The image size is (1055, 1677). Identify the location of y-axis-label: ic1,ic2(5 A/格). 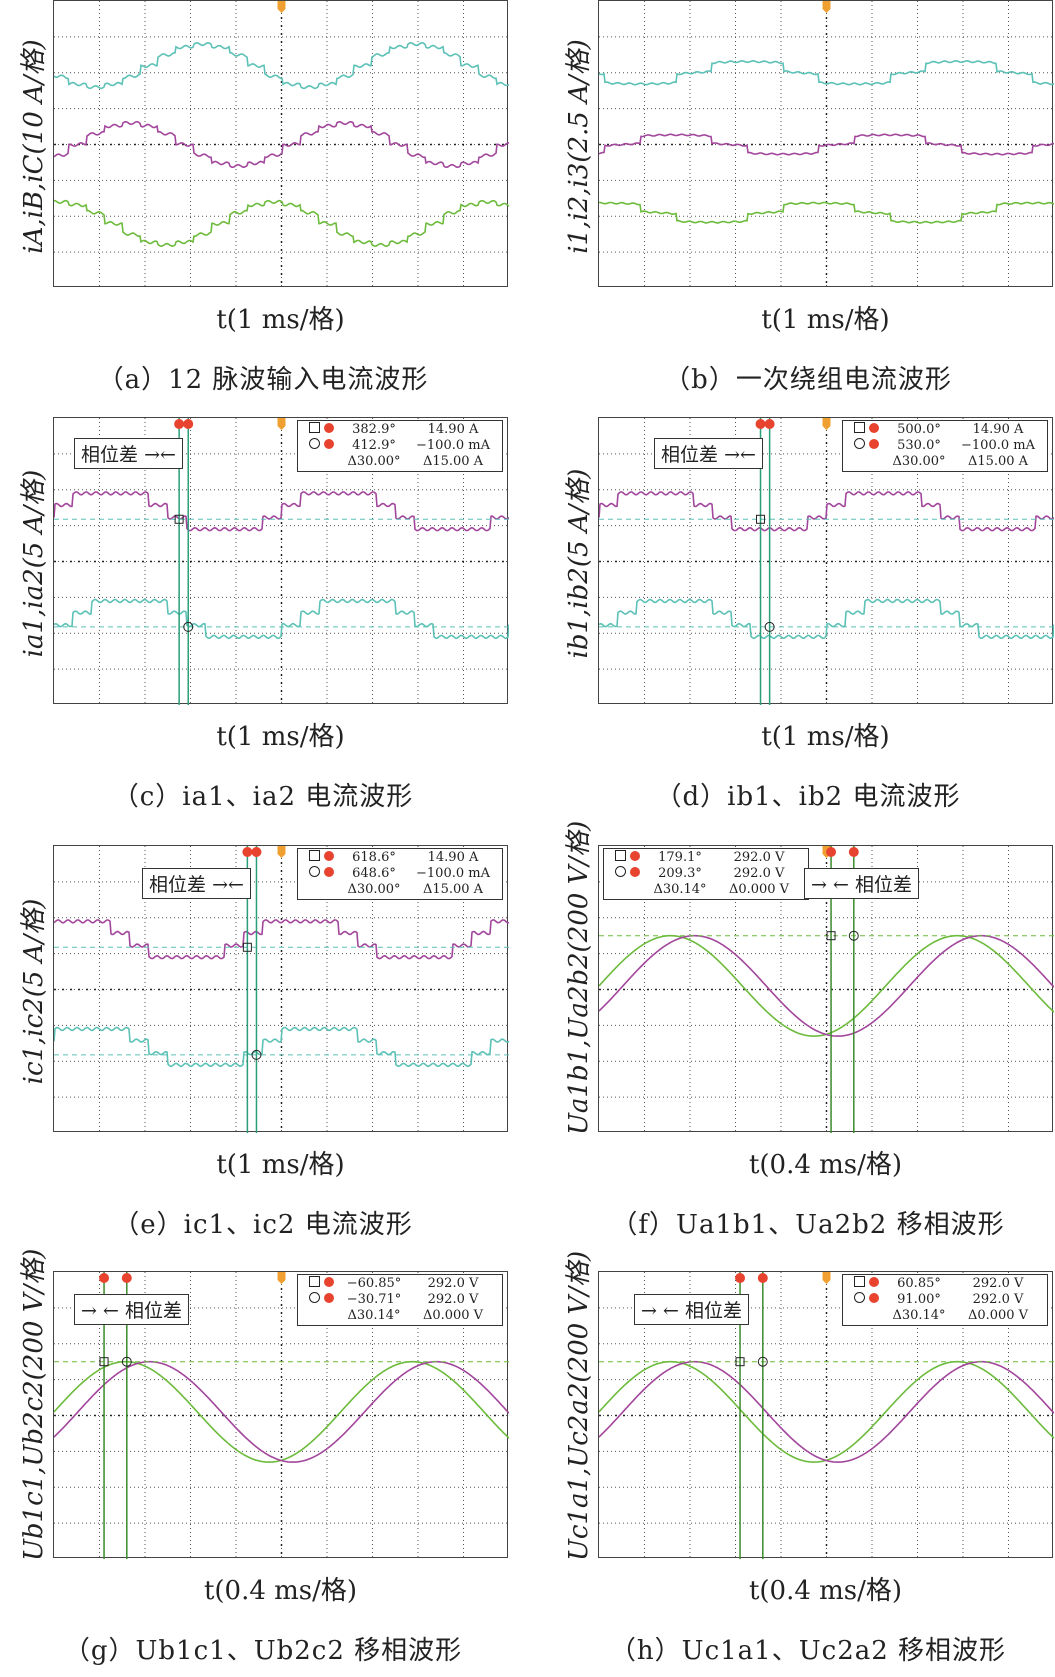
(33, 991).